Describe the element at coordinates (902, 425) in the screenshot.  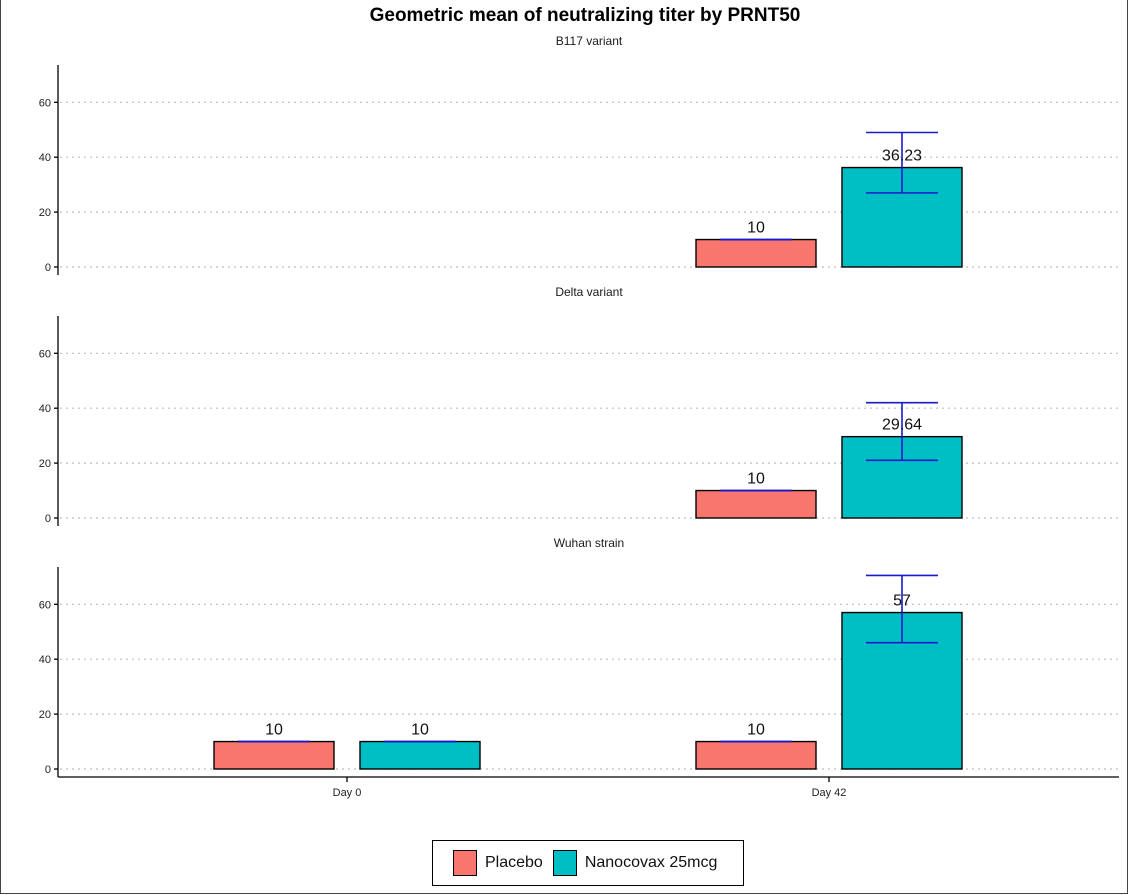
I see `data-label: 29.64` at that location.